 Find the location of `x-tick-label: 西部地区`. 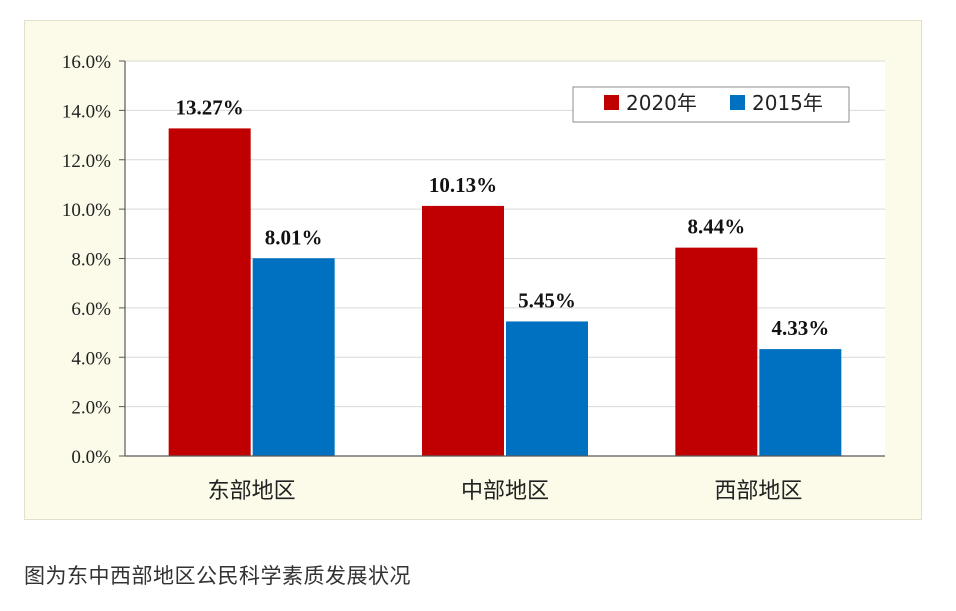

x-tick-label: 西部地区 is located at coordinates (758, 491).